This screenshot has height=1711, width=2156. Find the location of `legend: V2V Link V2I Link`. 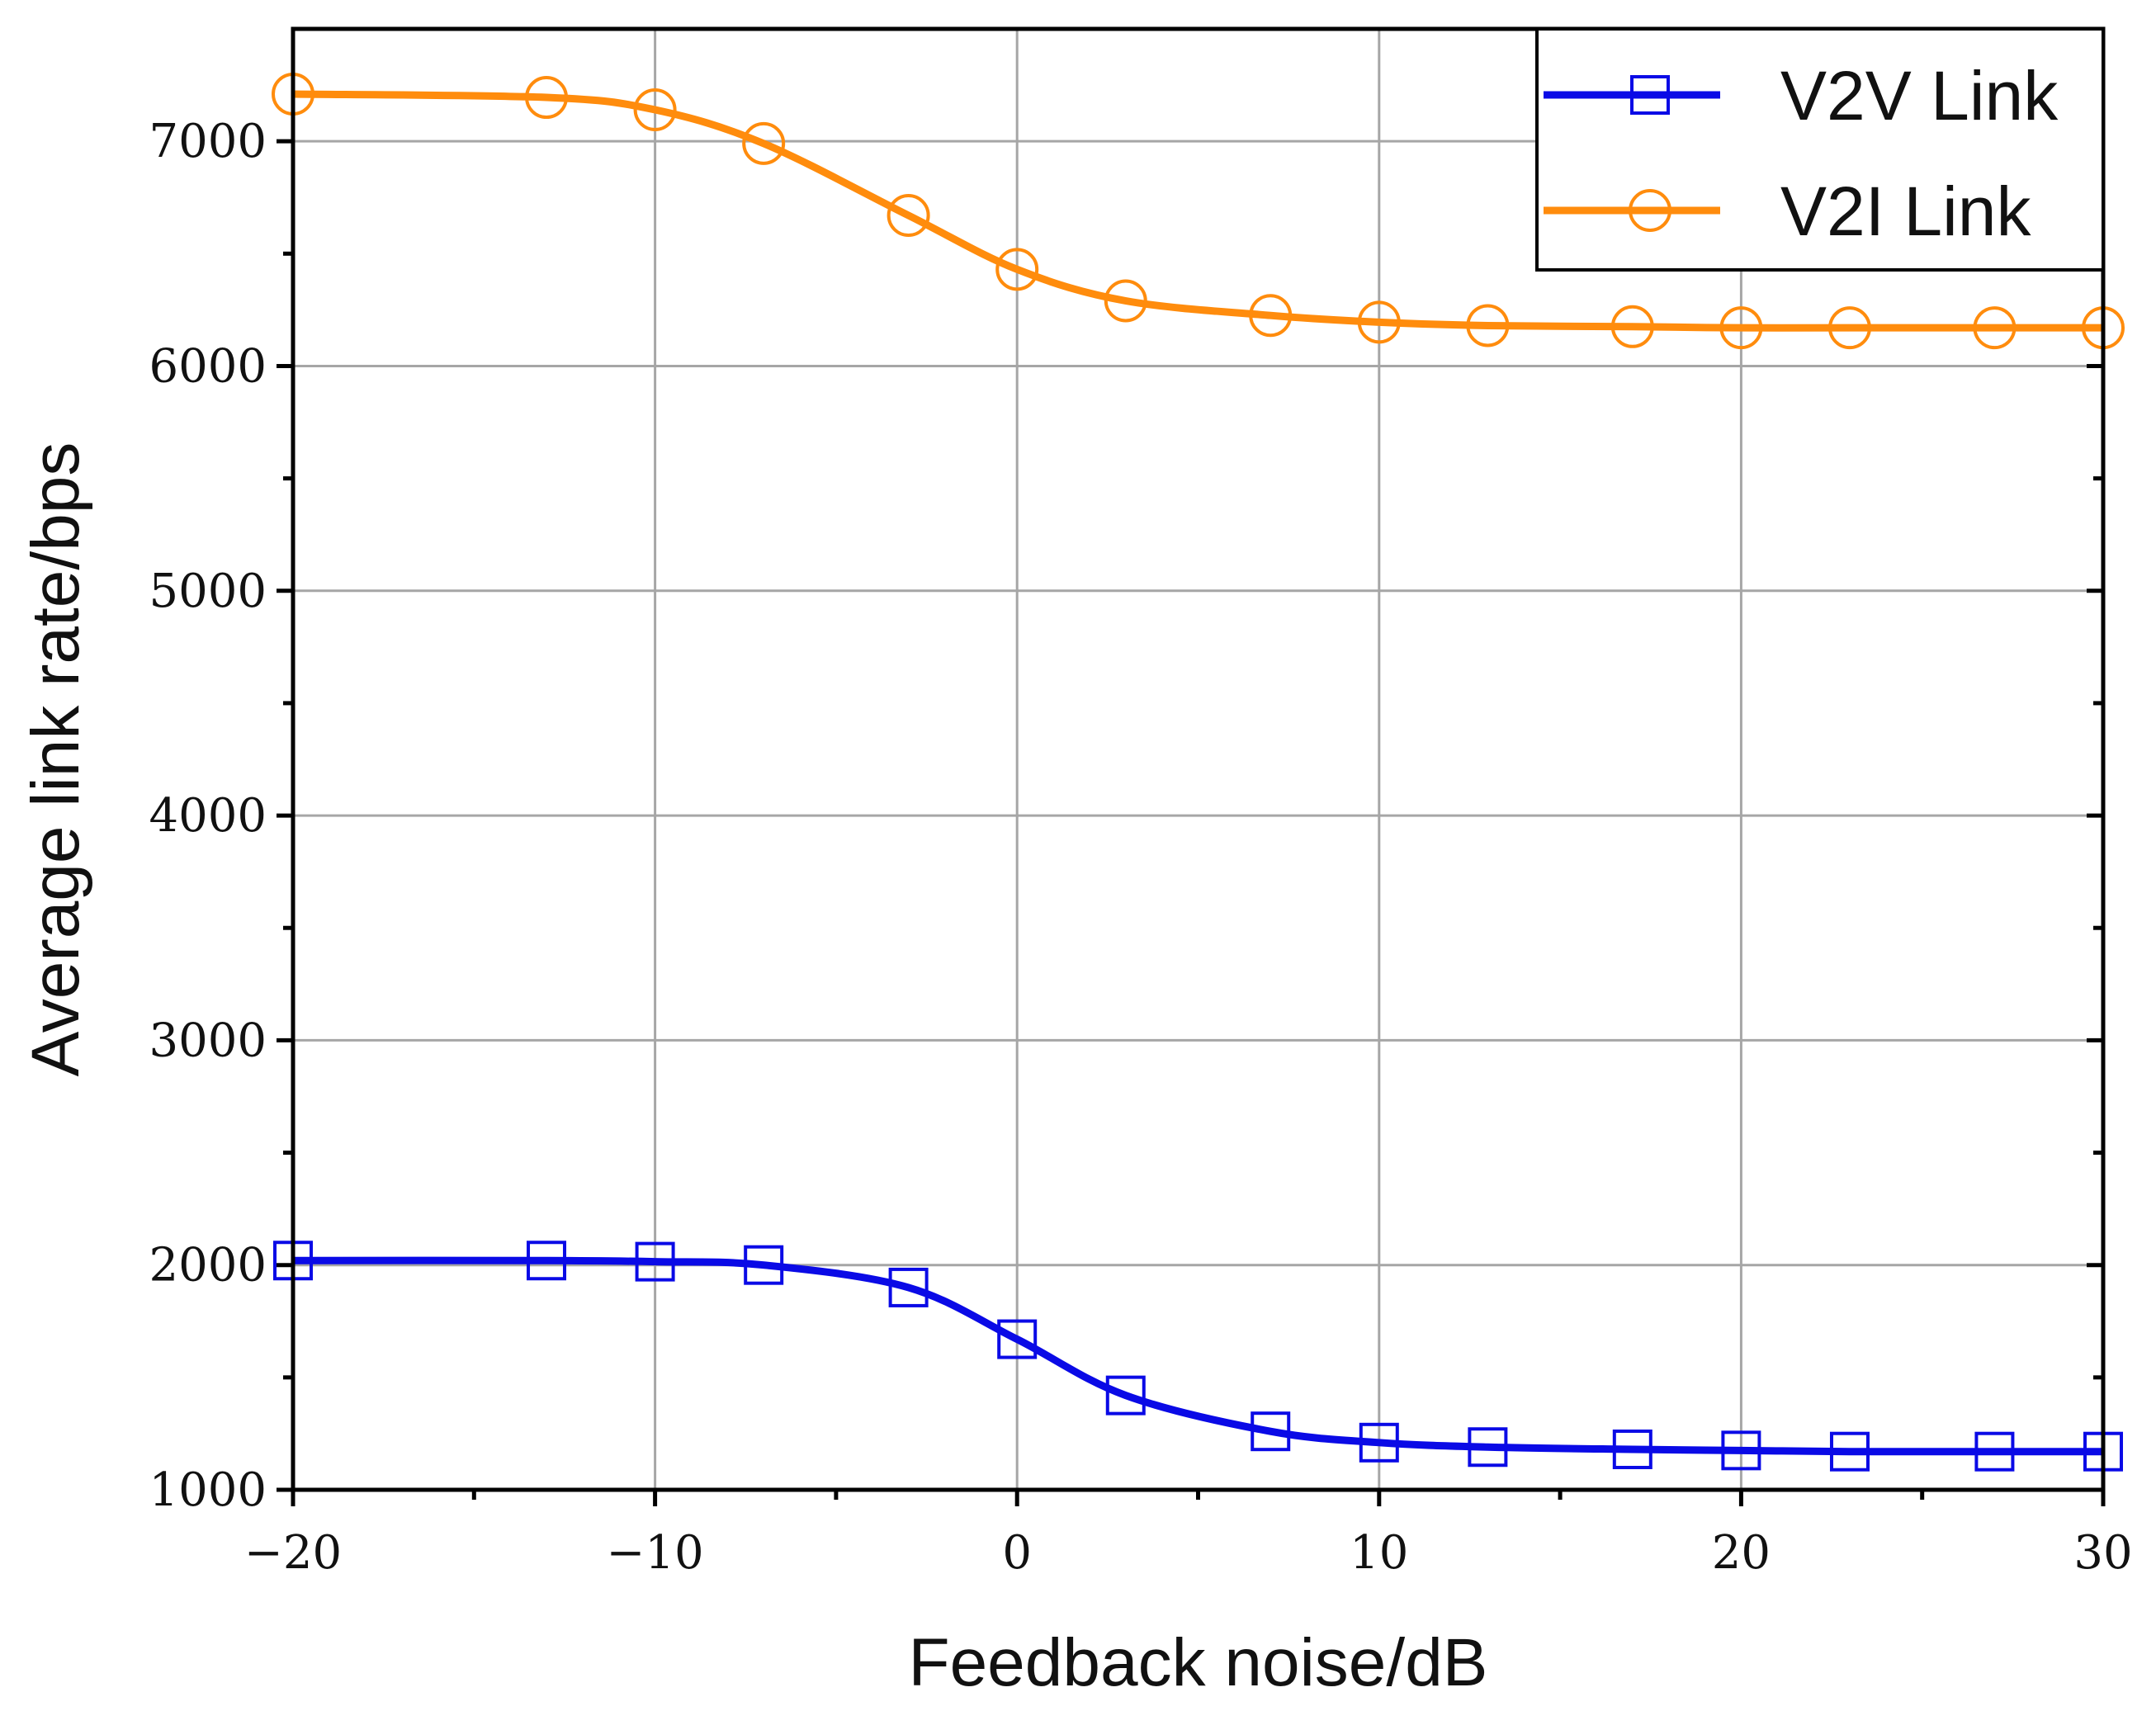

legend: V2V Link V2I Link is located at coordinates (1820, 149).